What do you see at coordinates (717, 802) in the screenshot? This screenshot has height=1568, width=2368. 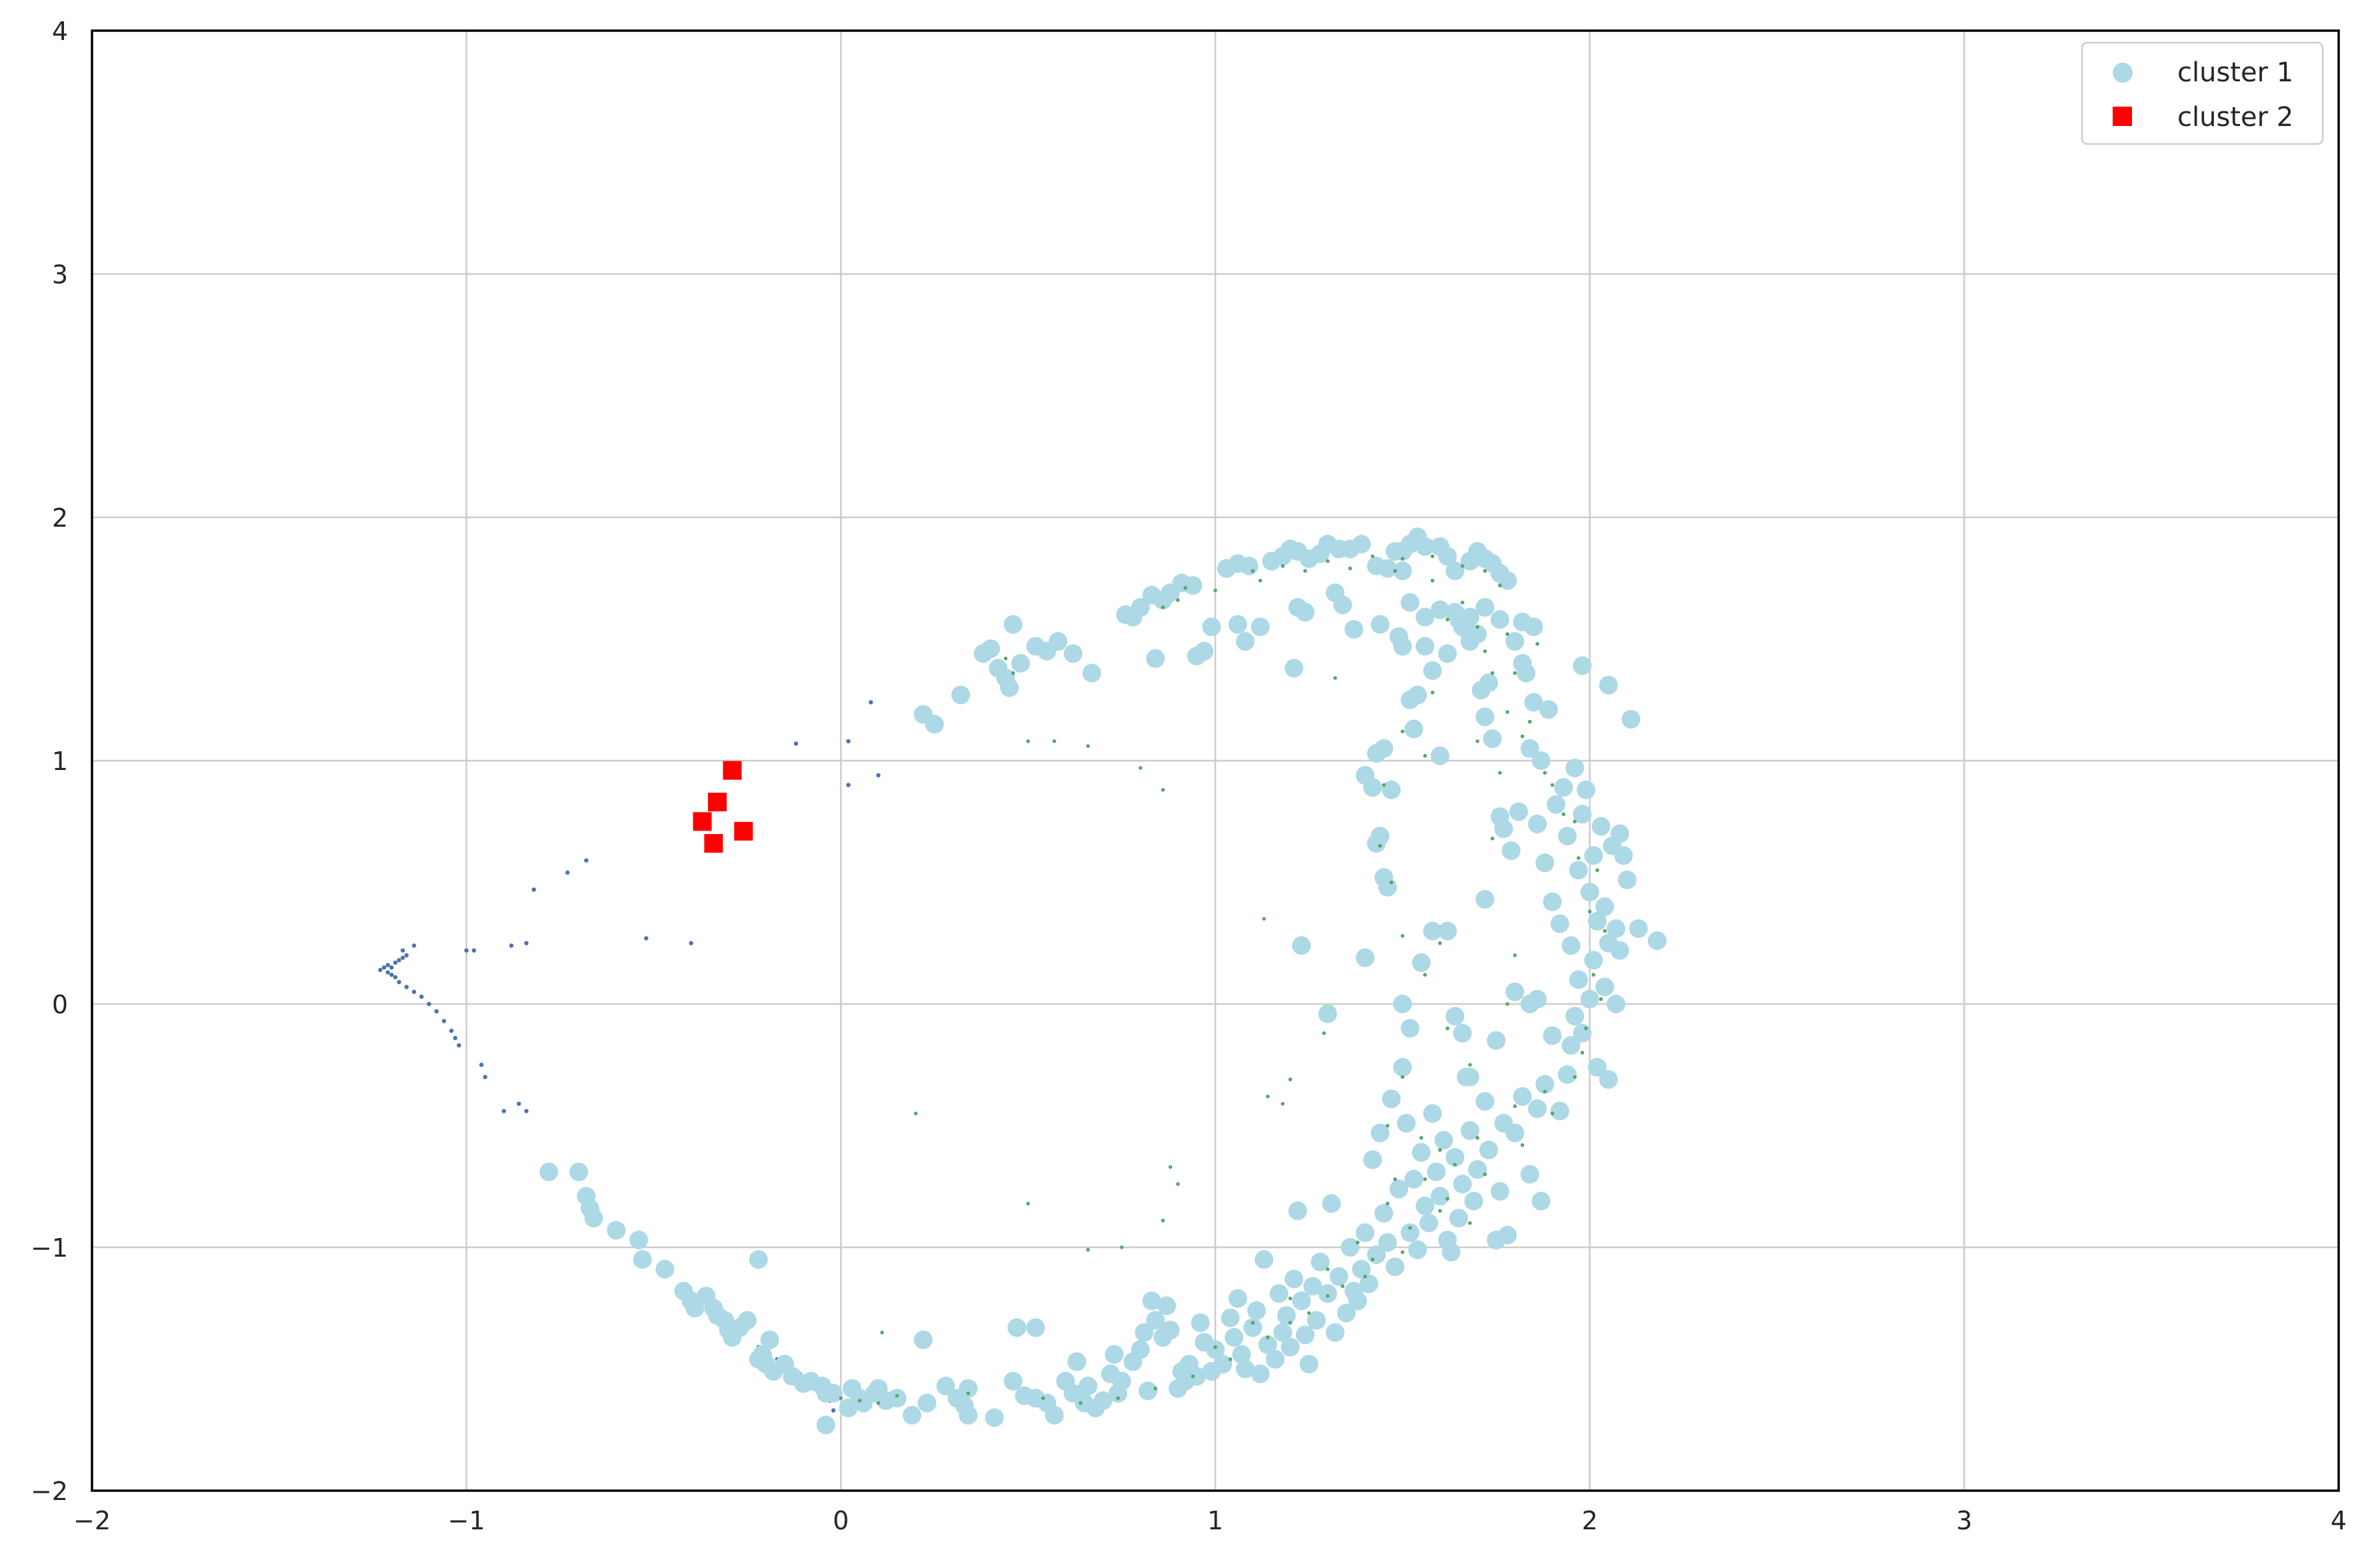 I see `cluster-2-point` at bounding box center [717, 802].